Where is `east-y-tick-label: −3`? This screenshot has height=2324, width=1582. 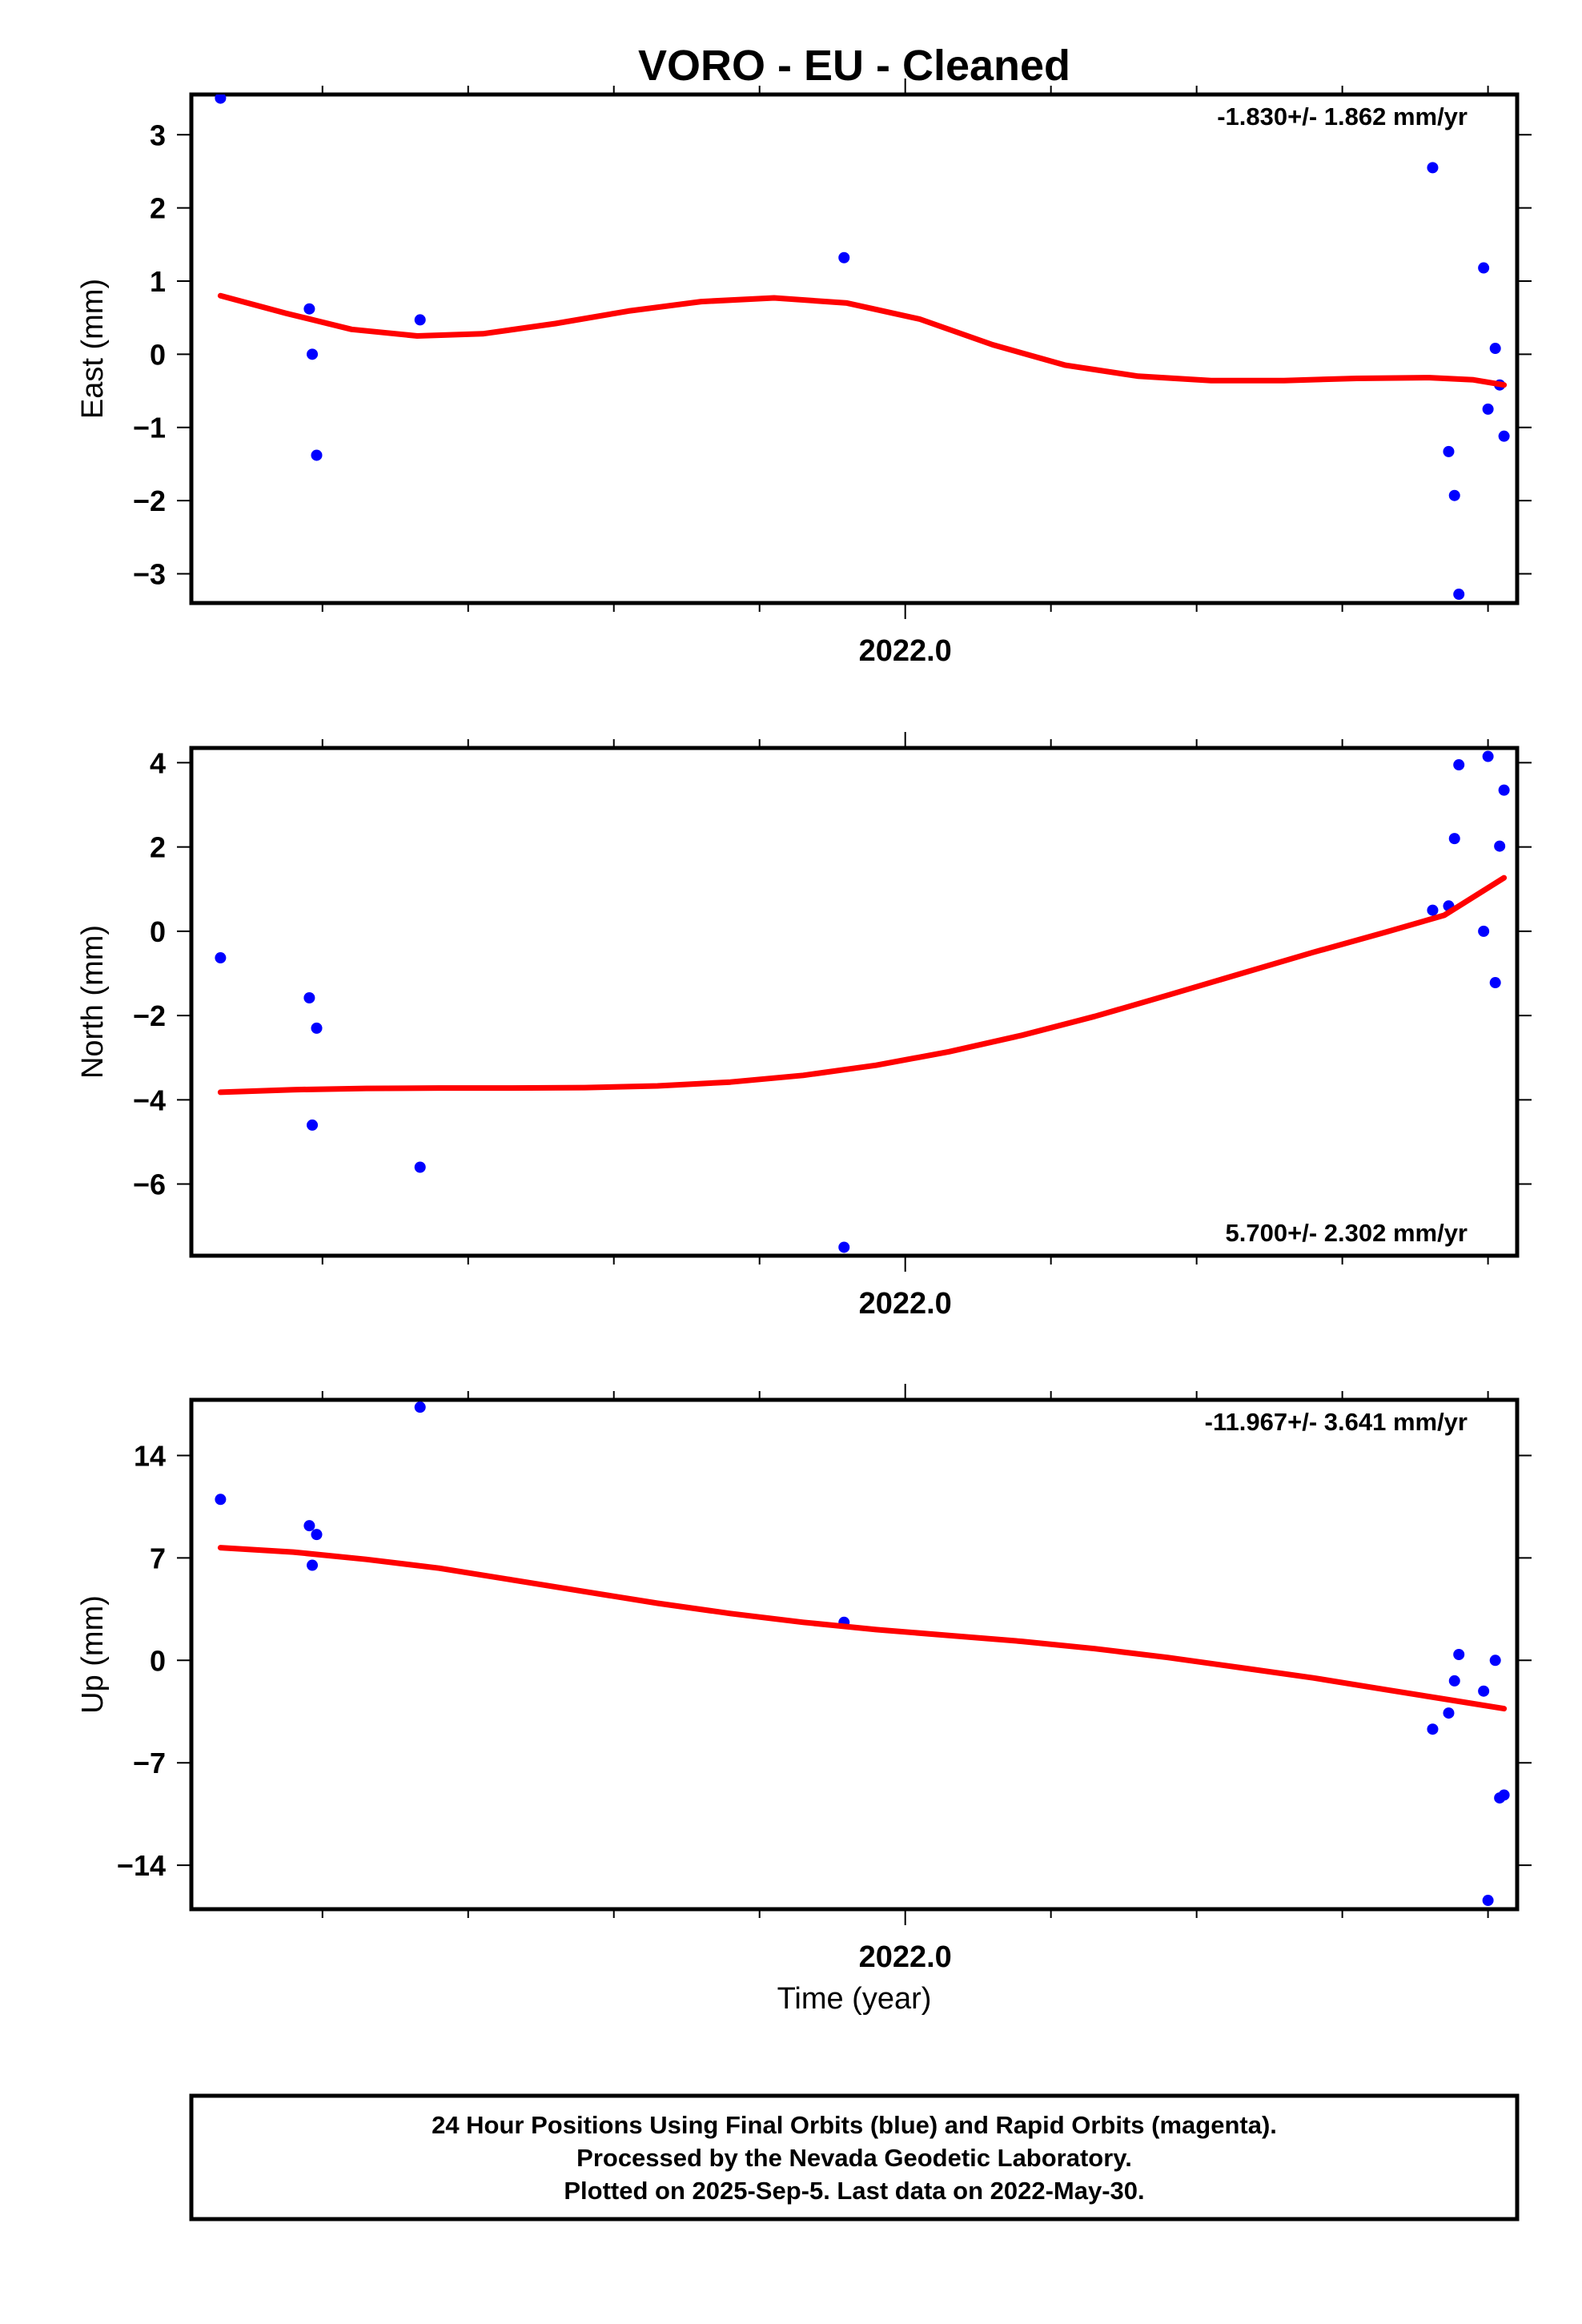
east-y-tick-label: −3 is located at coordinates (149, 573).